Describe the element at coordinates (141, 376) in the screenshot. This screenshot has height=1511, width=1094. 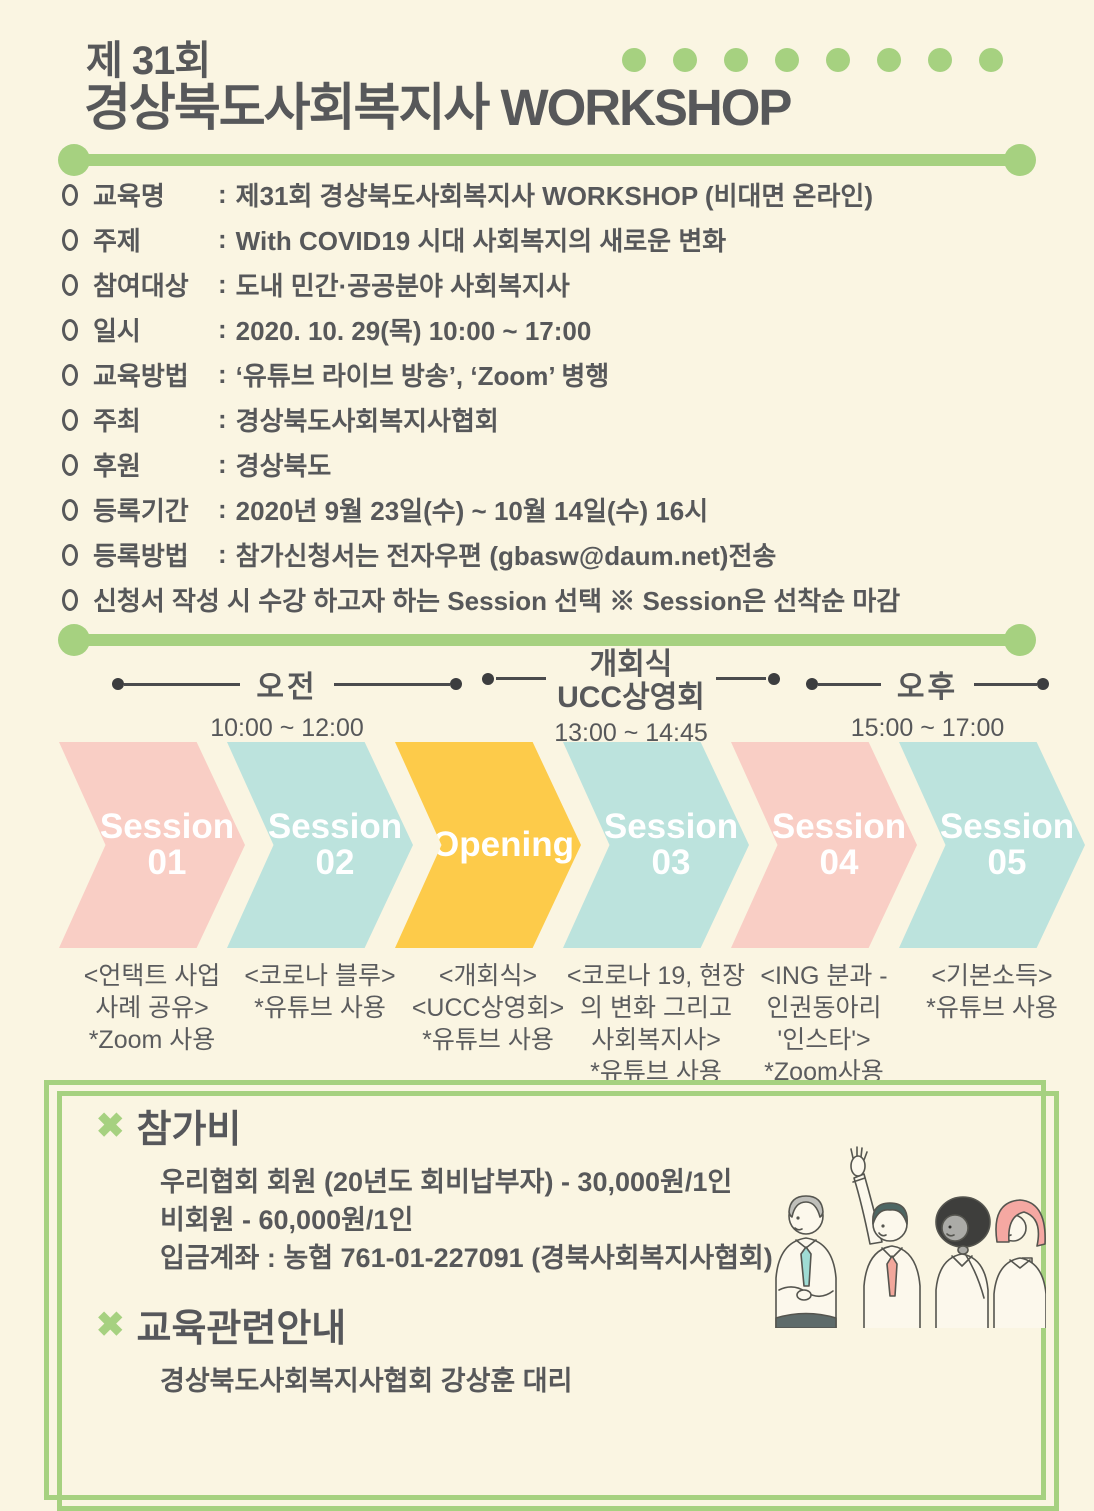
I see `info-label: 교육방법` at that location.